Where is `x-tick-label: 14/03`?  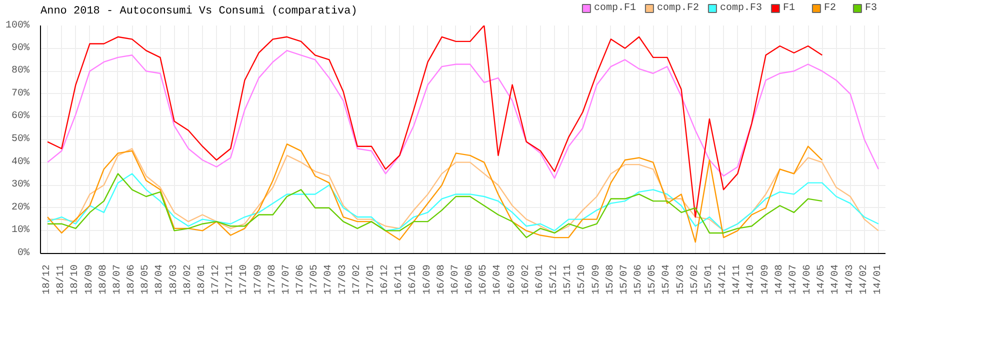 x-tick-label: 14/03 is located at coordinates (850, 279).